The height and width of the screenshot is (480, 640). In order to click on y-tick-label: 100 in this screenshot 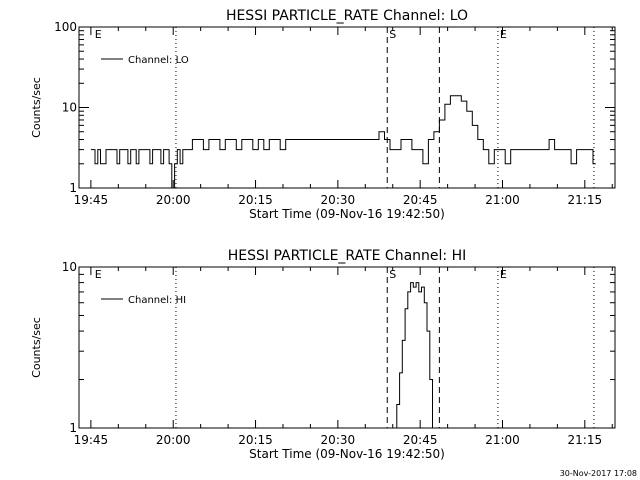, I will do `click(65, 27)`.